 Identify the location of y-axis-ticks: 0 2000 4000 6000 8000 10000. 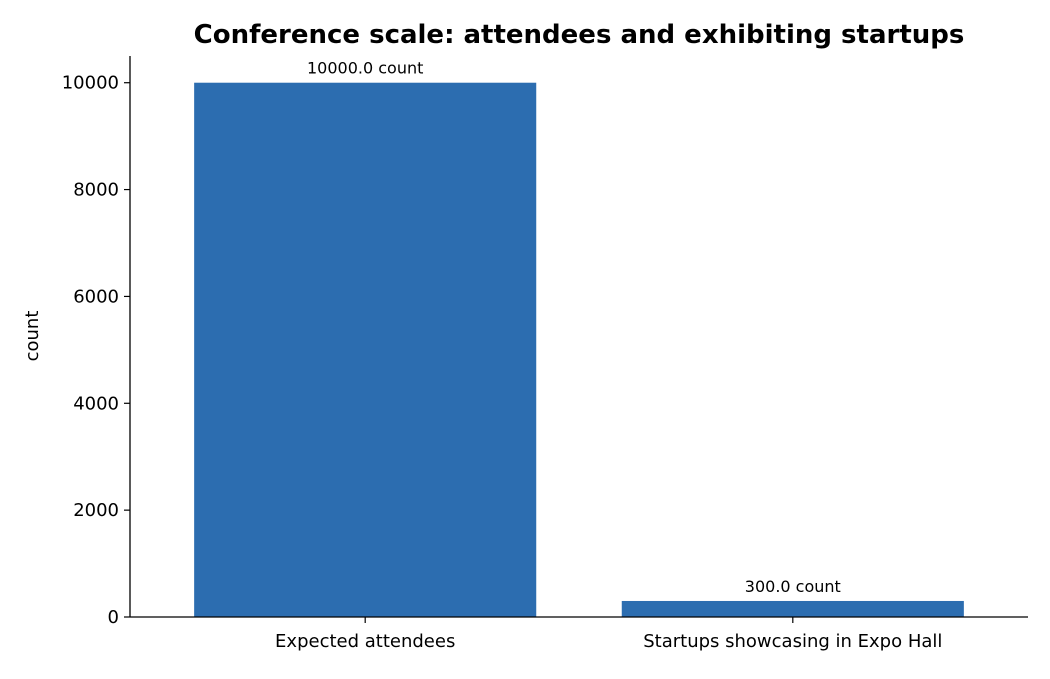
(96, 350).